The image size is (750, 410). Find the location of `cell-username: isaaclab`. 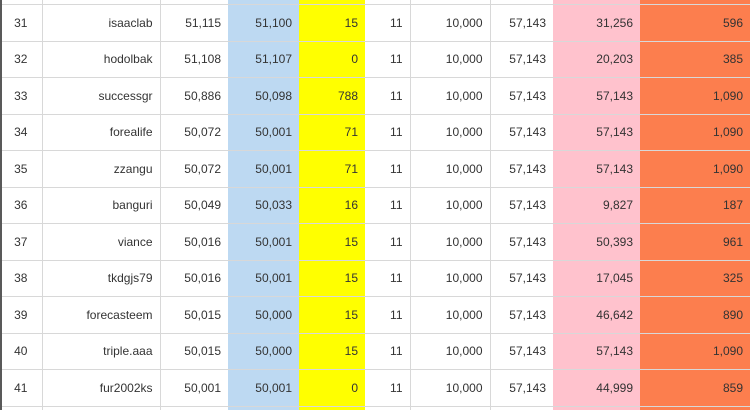

cell-username: isaaclab is located at coordinates (101, 23).